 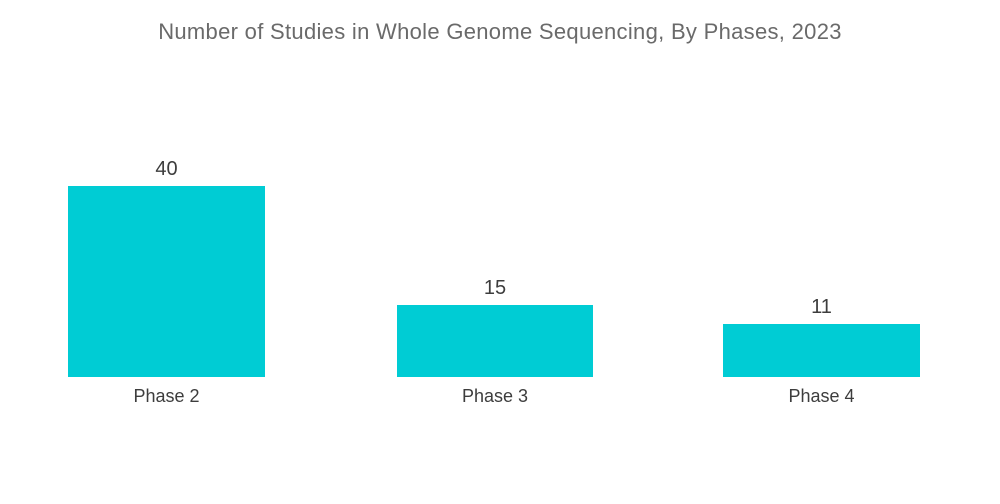 What do you see at coordinates (495, 396) in the screenshot?
I see `bar-category-label: Phase 3` at bounding box center [495, 396].